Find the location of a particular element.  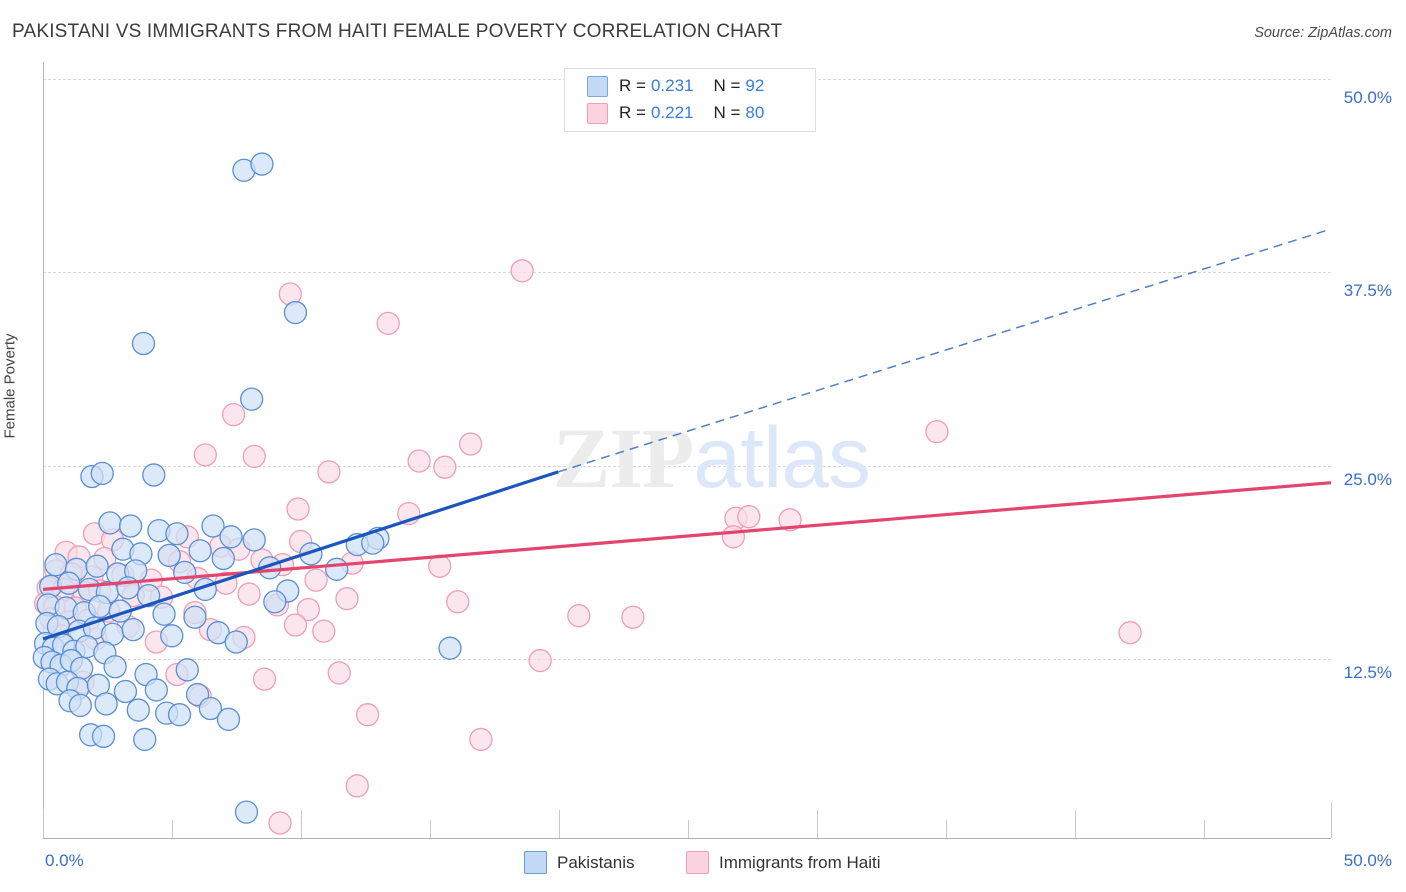

x-axis-line is located at coordinates (687, 838).